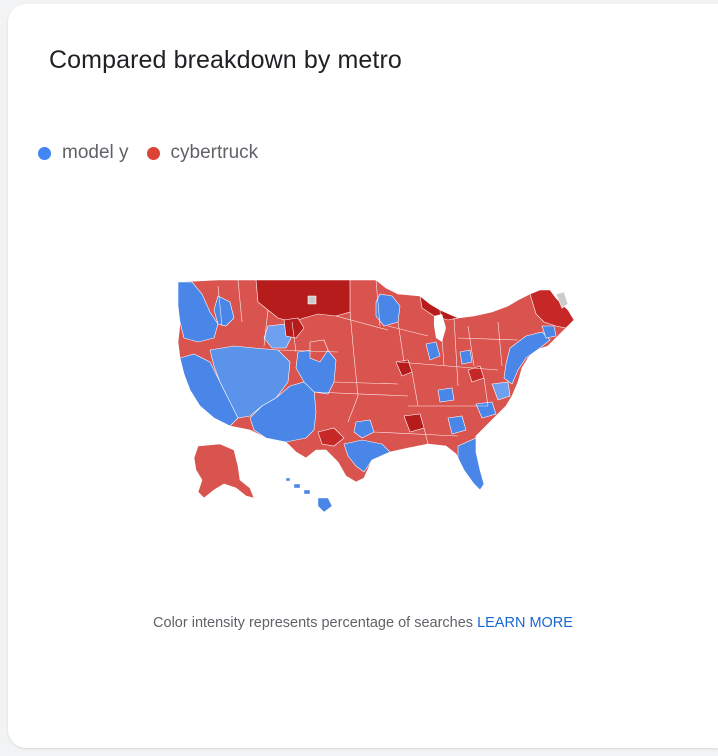 The width and height of the screenshot is (718, 756). Describe the element at coordinates (552, 309) in the screenshot. I see `map-region-maine-dark` at that location.